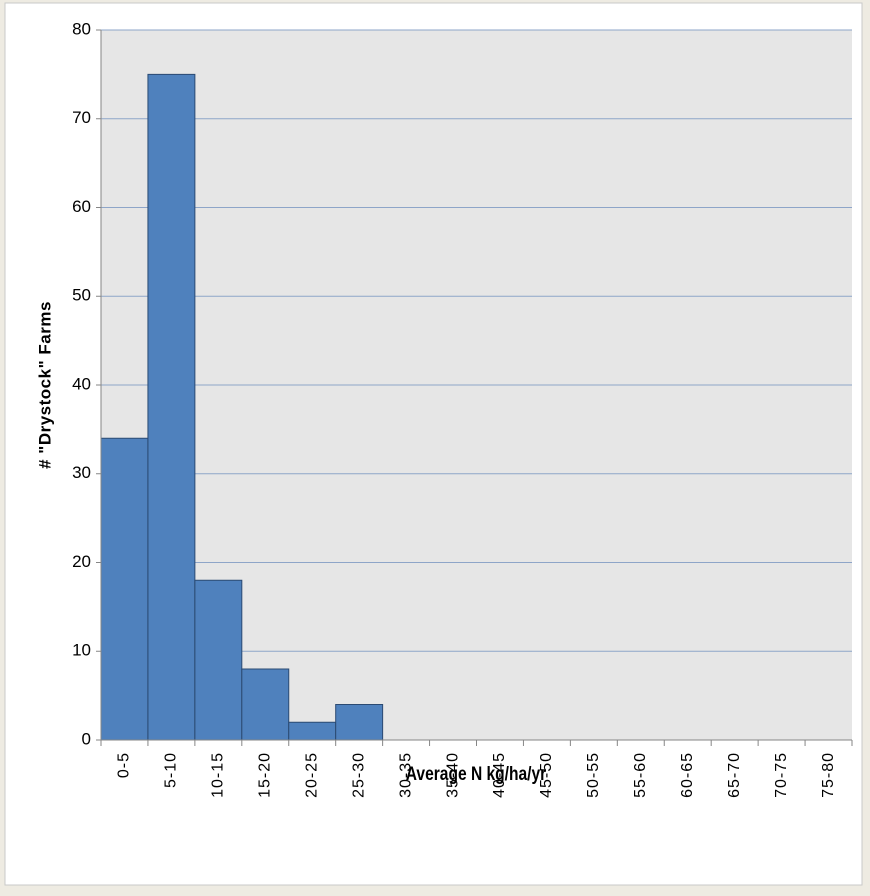 This screenshot has width=870, height=896. Describe the element at coordinates (81, 117) in the screenshot. I see `y-tick-label: 70` at that location.